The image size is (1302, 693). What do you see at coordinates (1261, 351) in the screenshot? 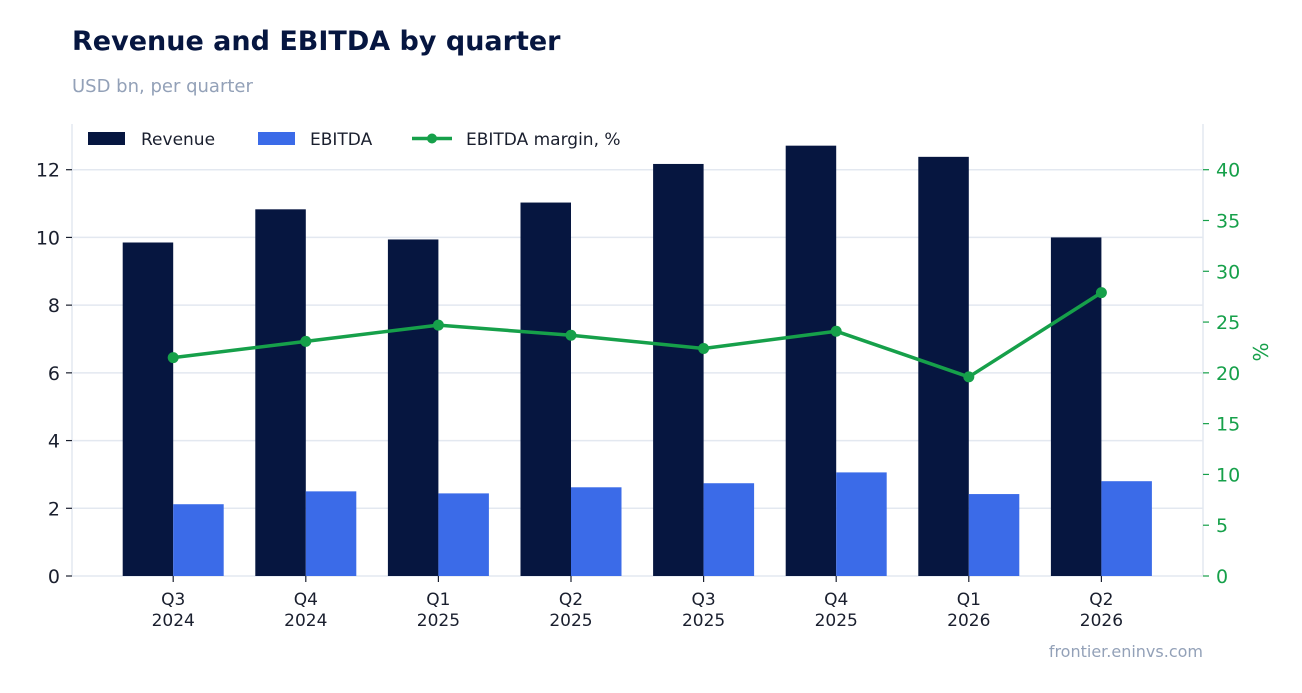
I see `y2-axis-label: %` at bounding box center [1261, 351].